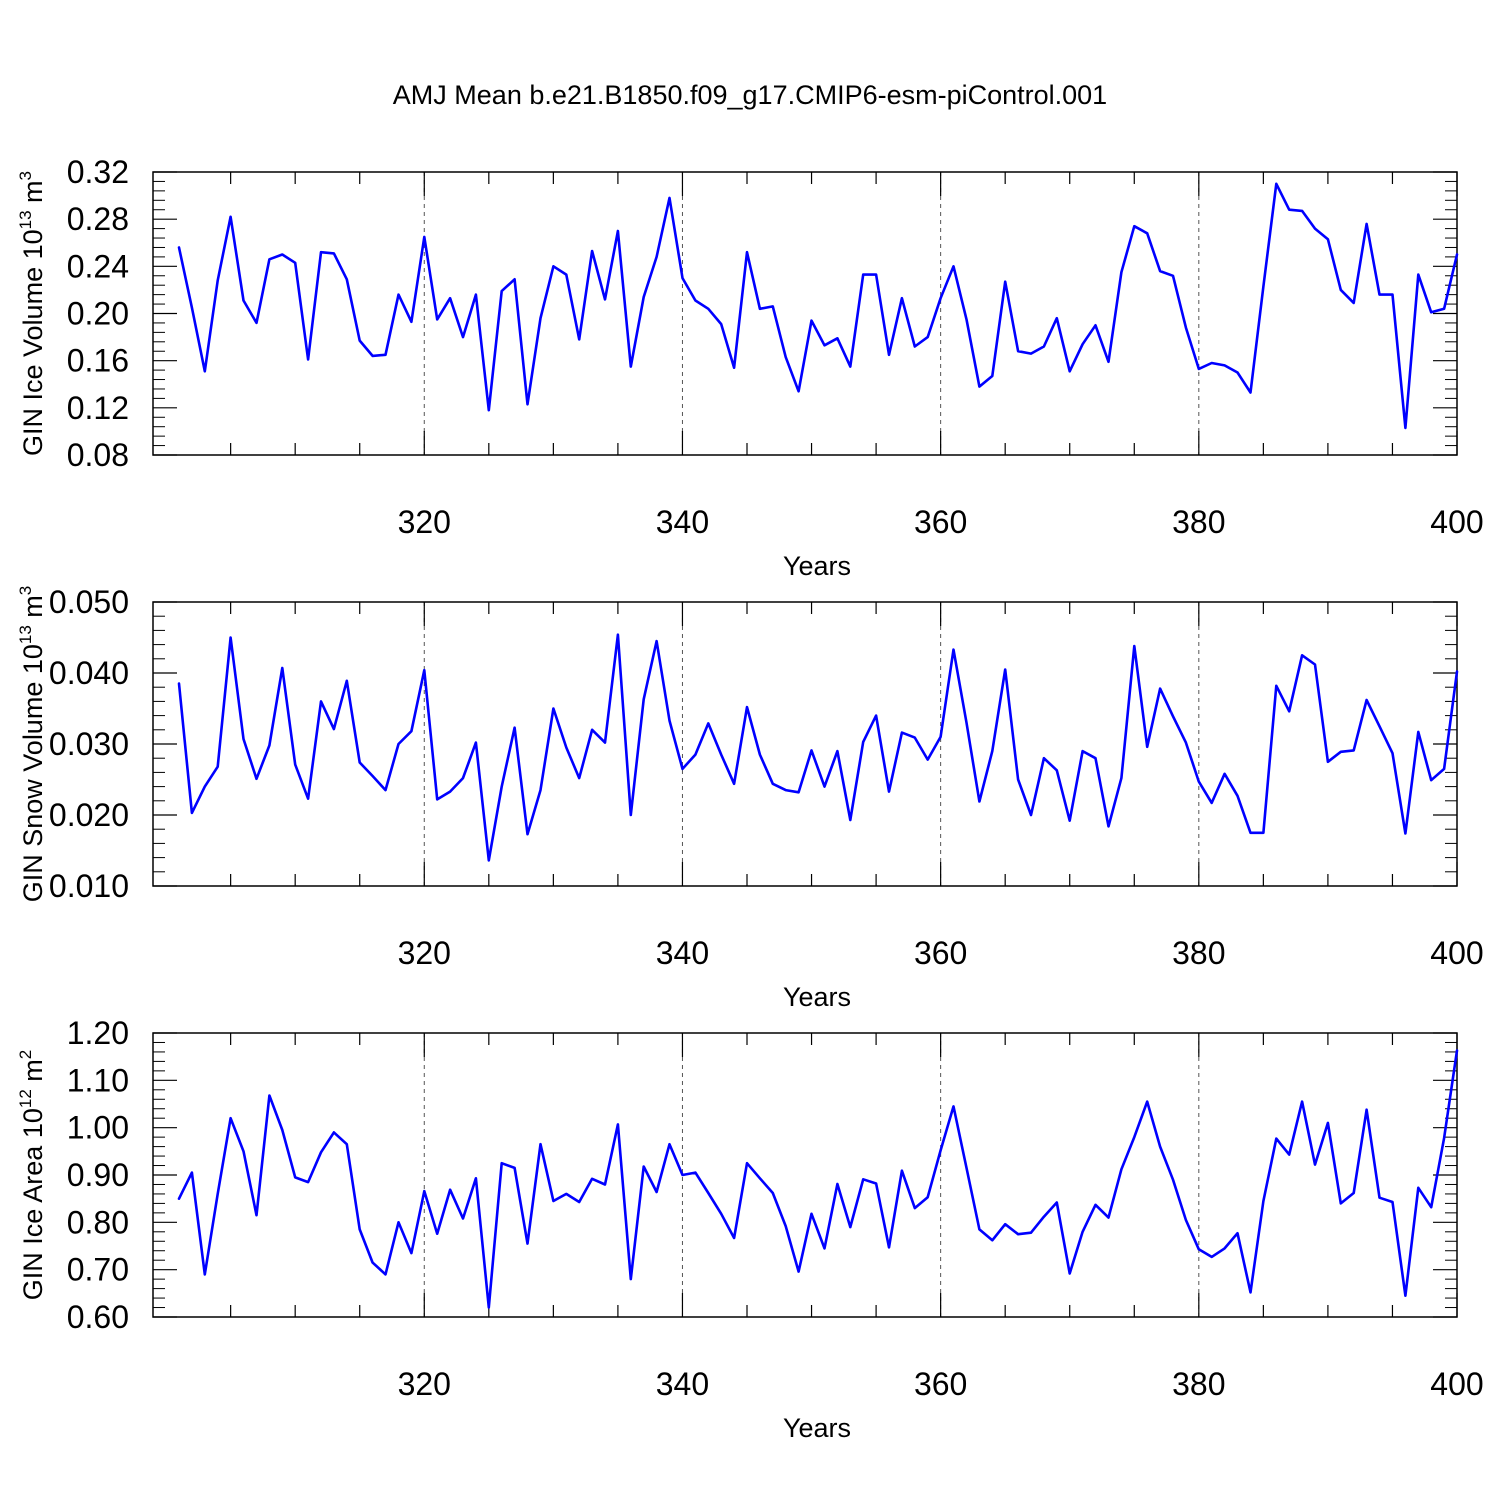 The width and height of the screenshot is (1500, 1500). What do you see at coordinates (32, 313) in the screenshot?
I see `y-axis-label: GIN Ice Volume 1013 m3` at bounding box center [32, 313].